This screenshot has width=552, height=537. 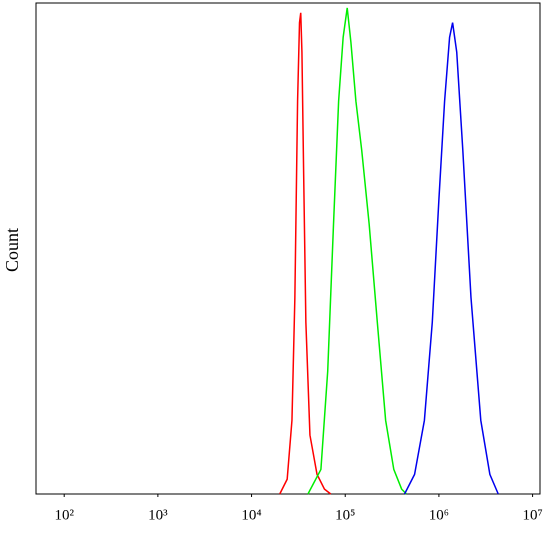 I want to click on x-tick-label: 10⁴, so click(x=251, y=515).